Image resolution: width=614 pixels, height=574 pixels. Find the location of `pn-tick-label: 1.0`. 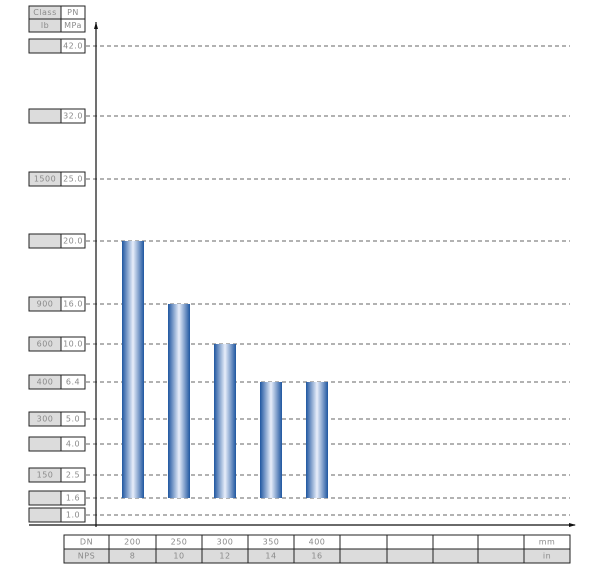

pn-tick-label: 1.0 is located at coordinates (73, 515).